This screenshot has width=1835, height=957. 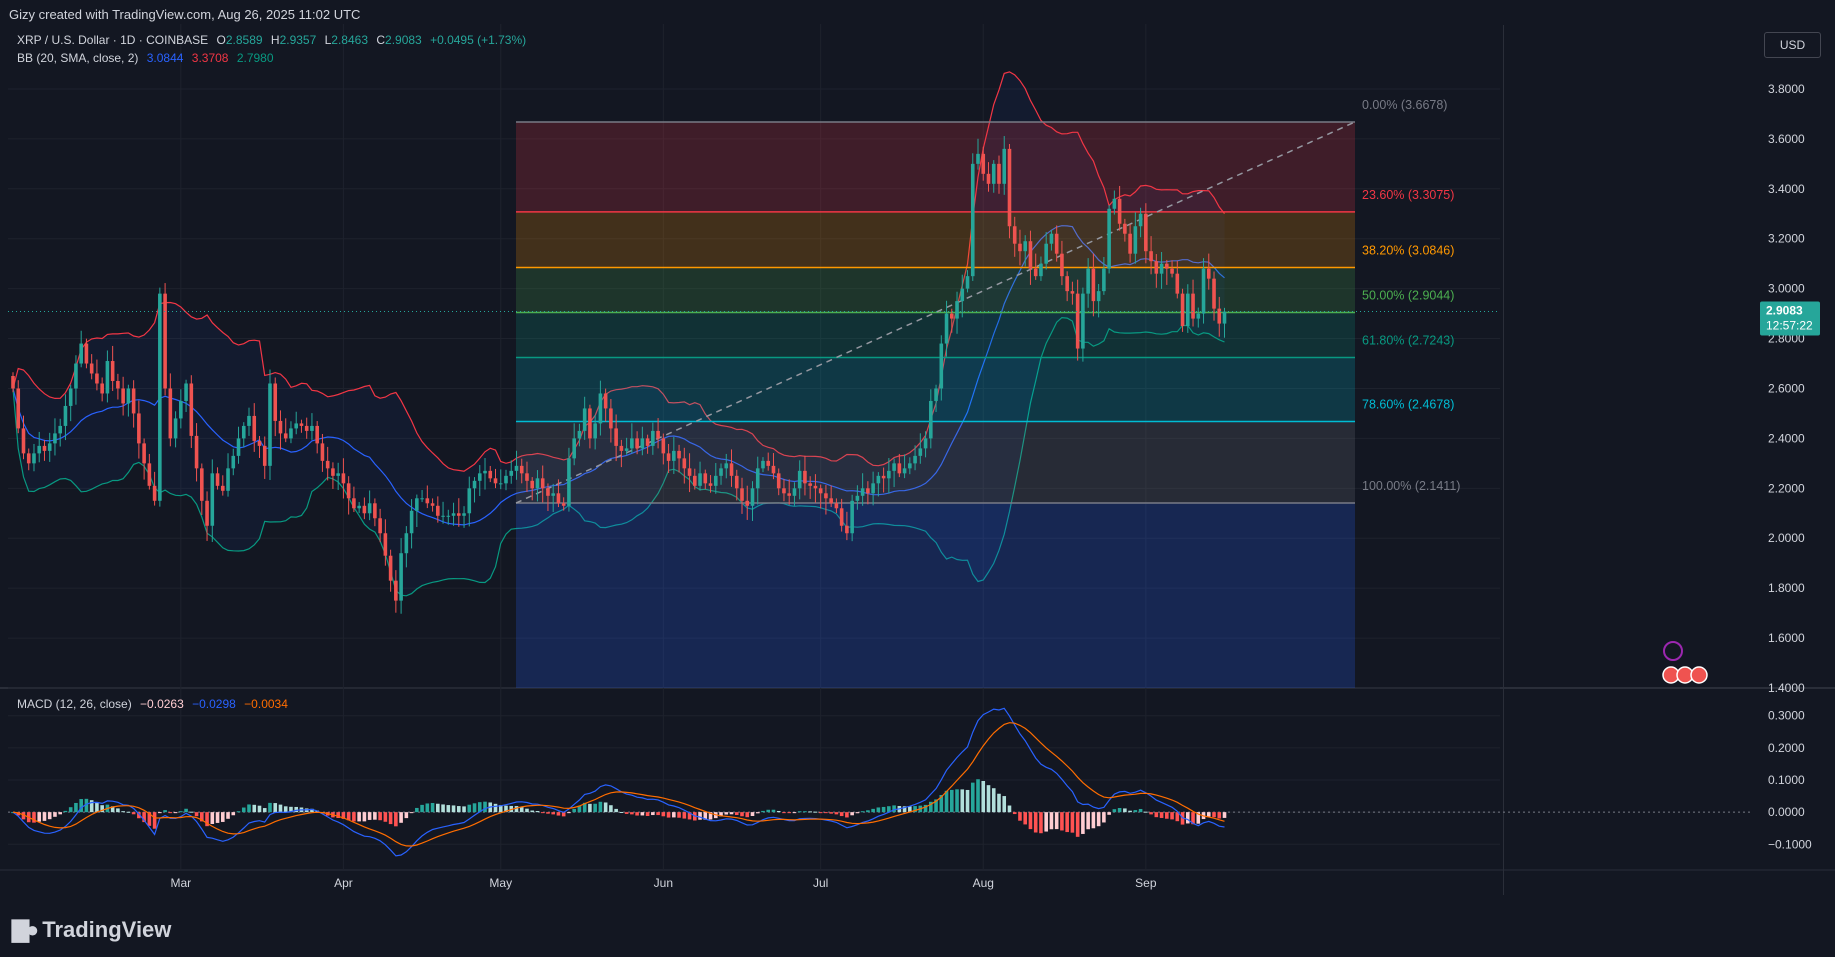 I want to click on currency-button: USD, so click(x=1792, y=45).